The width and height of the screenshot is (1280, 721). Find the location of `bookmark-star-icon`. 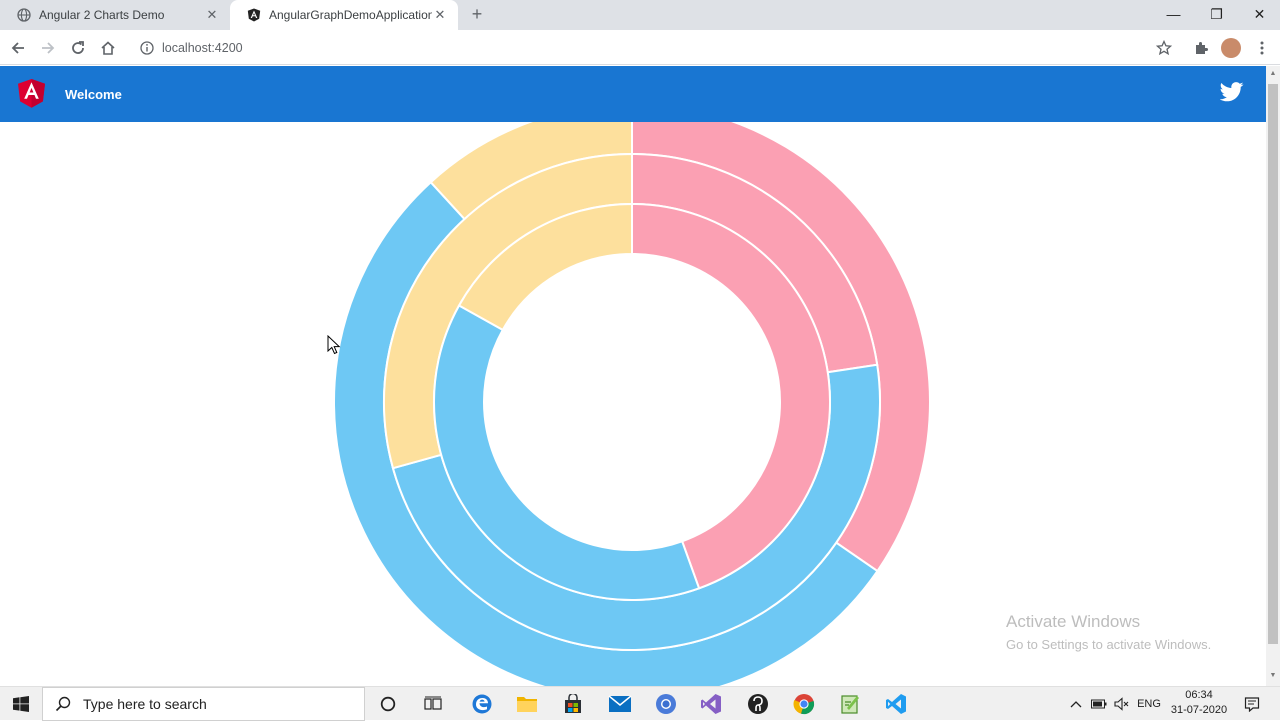

bookmark-star-icon is located at coordinates (1164, 48).